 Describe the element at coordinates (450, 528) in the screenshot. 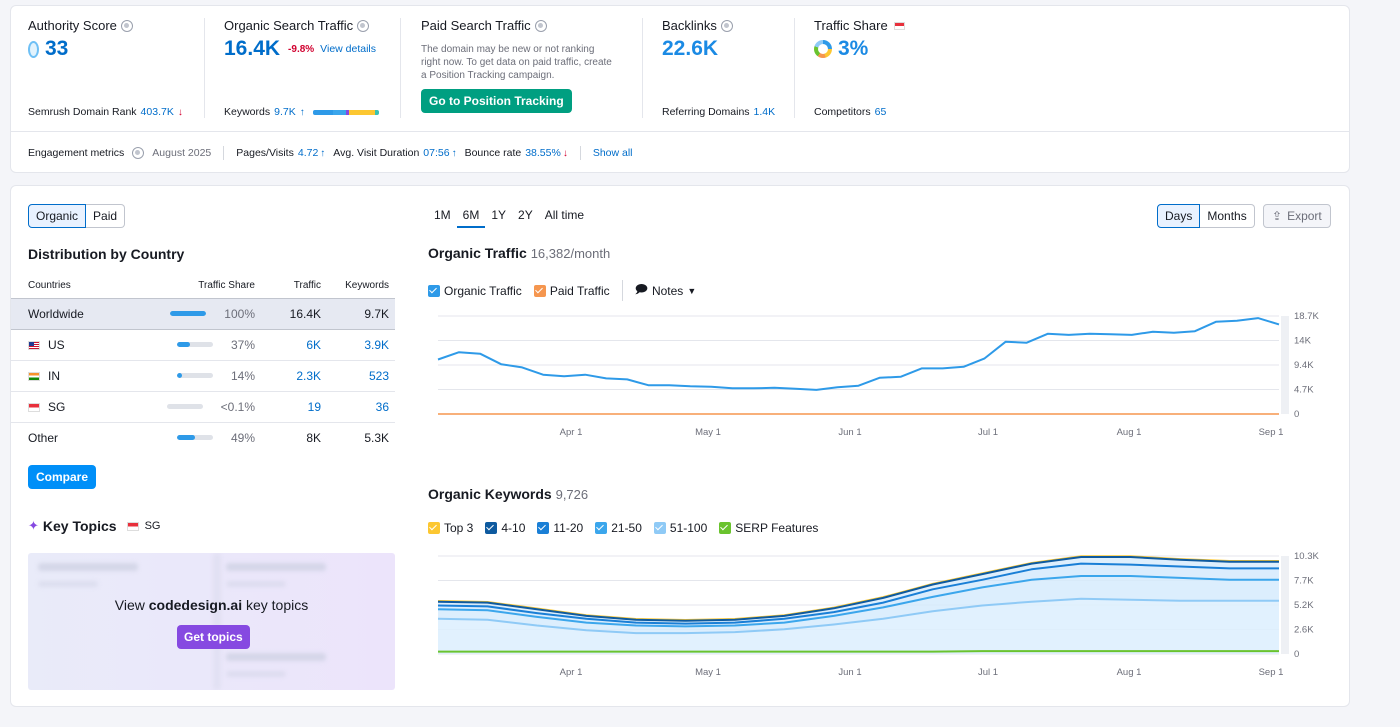

I see `legend-top-3: Top 3` at that location.